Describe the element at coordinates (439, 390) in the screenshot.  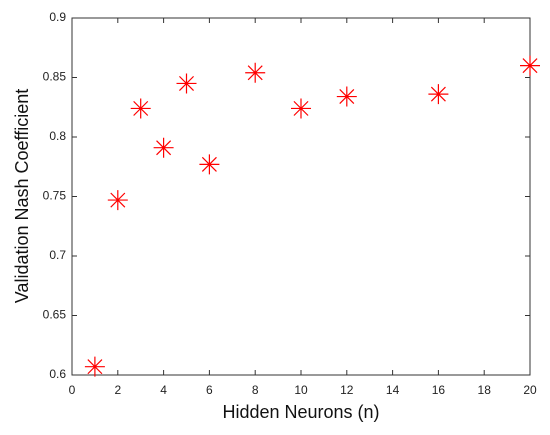
I see `x-tick-label: 16` at that location.